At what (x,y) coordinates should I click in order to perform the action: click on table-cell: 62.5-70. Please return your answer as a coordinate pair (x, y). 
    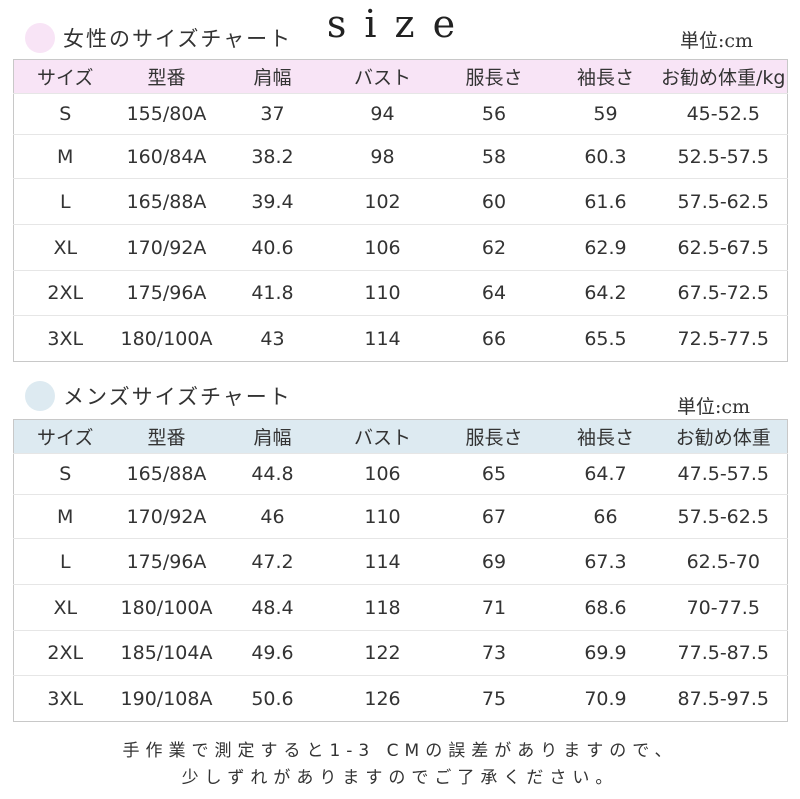
    Looking at the image, I should click on (723, 561).